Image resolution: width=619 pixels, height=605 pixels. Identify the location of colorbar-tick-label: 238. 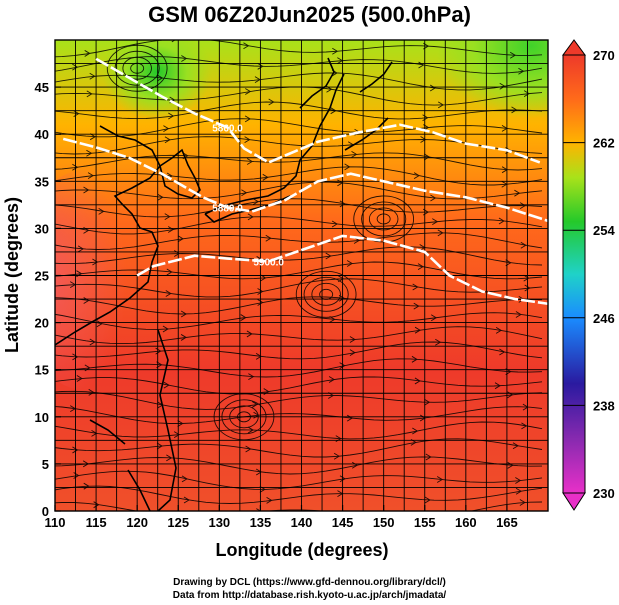
(604, 405).